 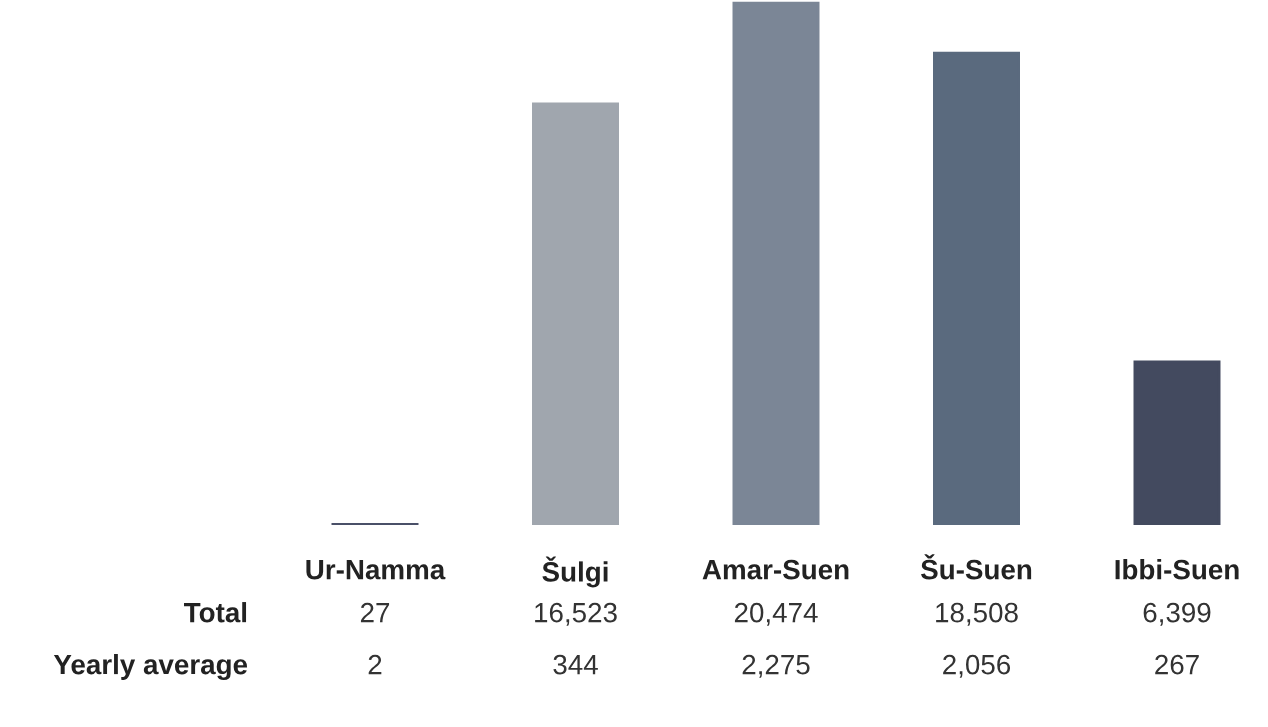 I want to click on x-tick-label: Amar-Suen, so click(x=775, y=569).